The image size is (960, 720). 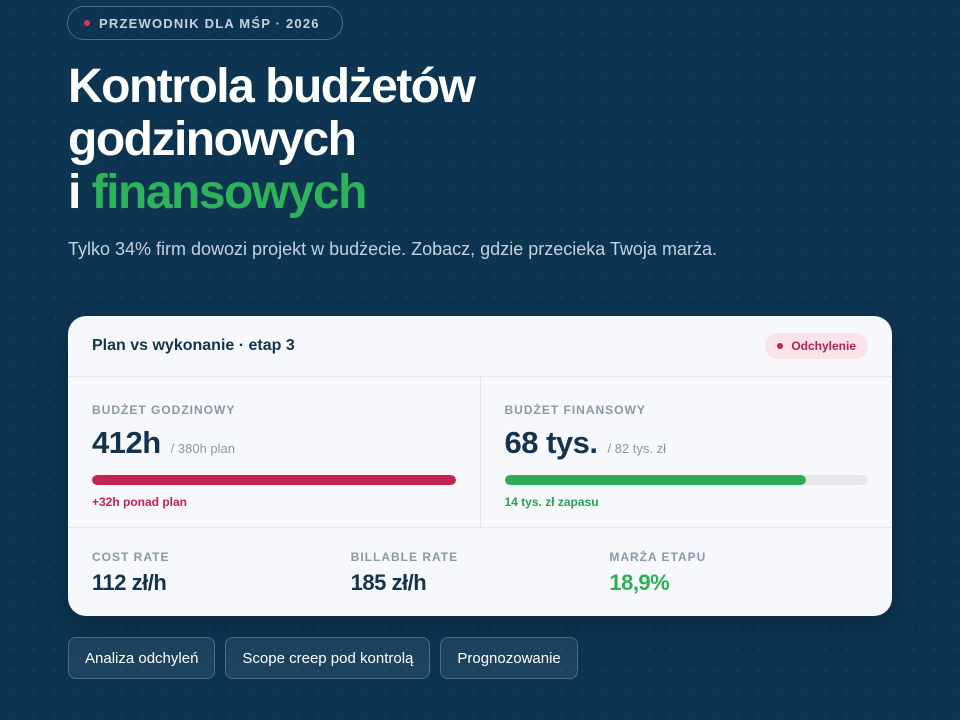 What do you see at coordinates (209, 23) in the screenshot?
I see `guide-badge-label: PRZEWODNIK DLA MŚP · 2026` at bounding box center [209, 23].